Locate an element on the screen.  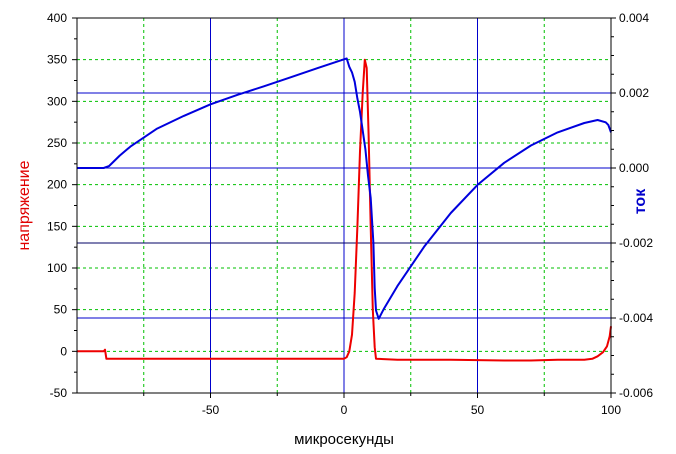
x-tick-label: -50 is located at coordinates (211, 410).